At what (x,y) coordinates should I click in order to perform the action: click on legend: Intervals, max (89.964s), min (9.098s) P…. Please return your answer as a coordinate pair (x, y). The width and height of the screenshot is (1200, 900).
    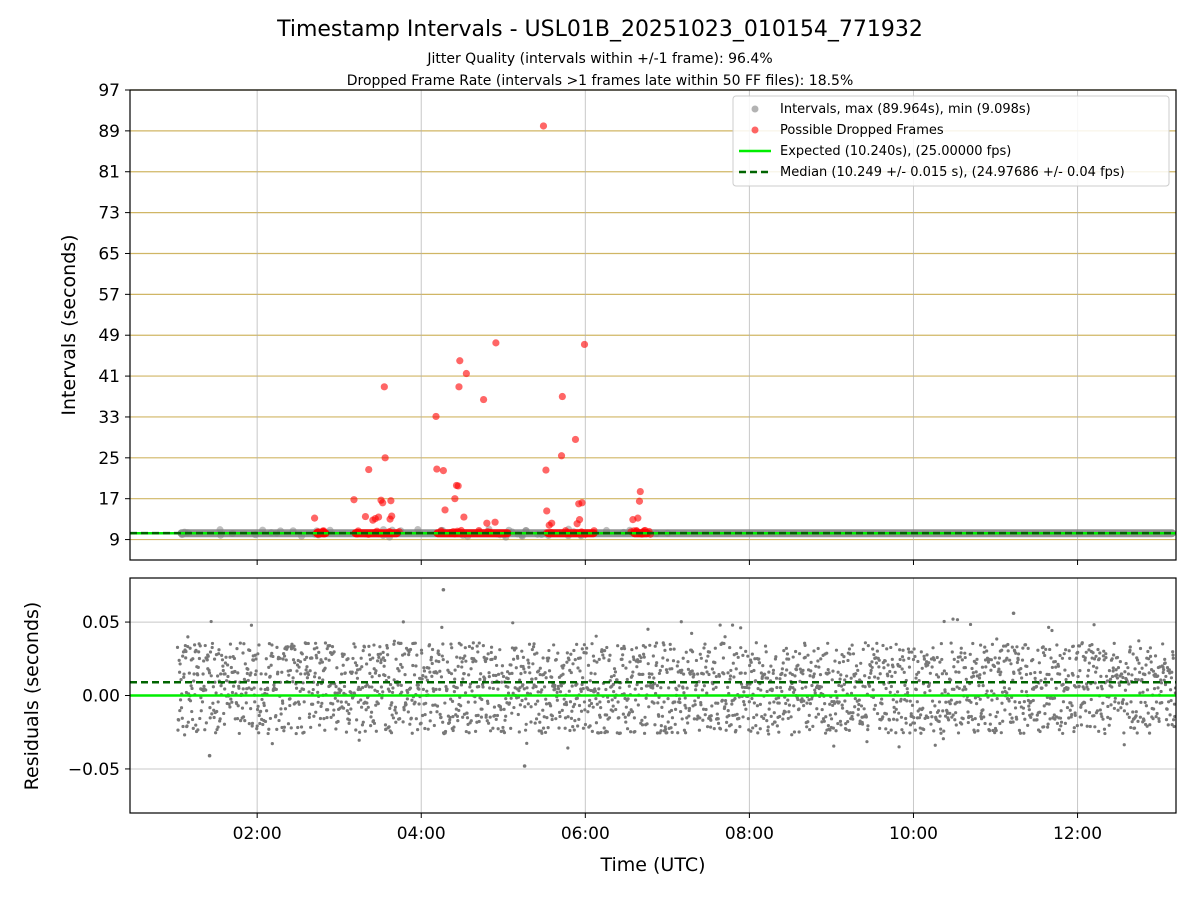
    Looking at the image, I should click on (951, 141).